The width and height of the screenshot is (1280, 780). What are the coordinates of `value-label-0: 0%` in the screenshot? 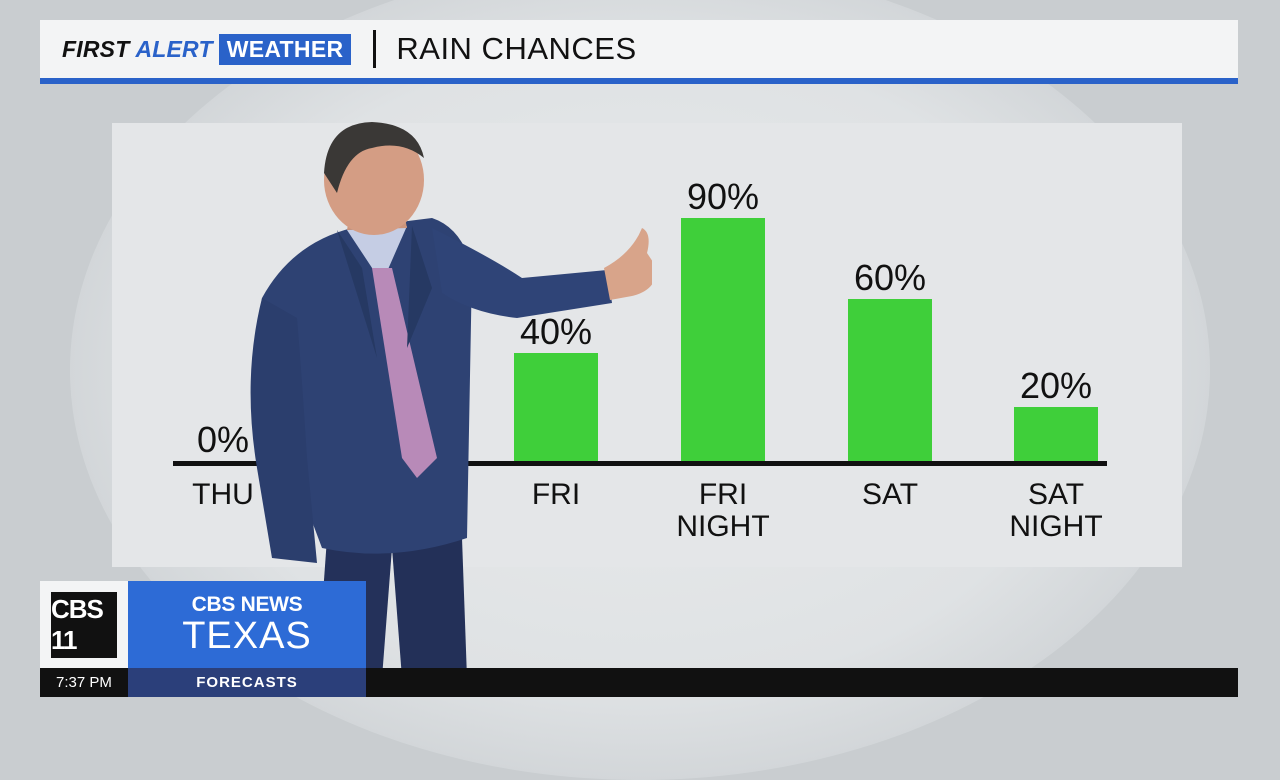 It's located at (223, 439).